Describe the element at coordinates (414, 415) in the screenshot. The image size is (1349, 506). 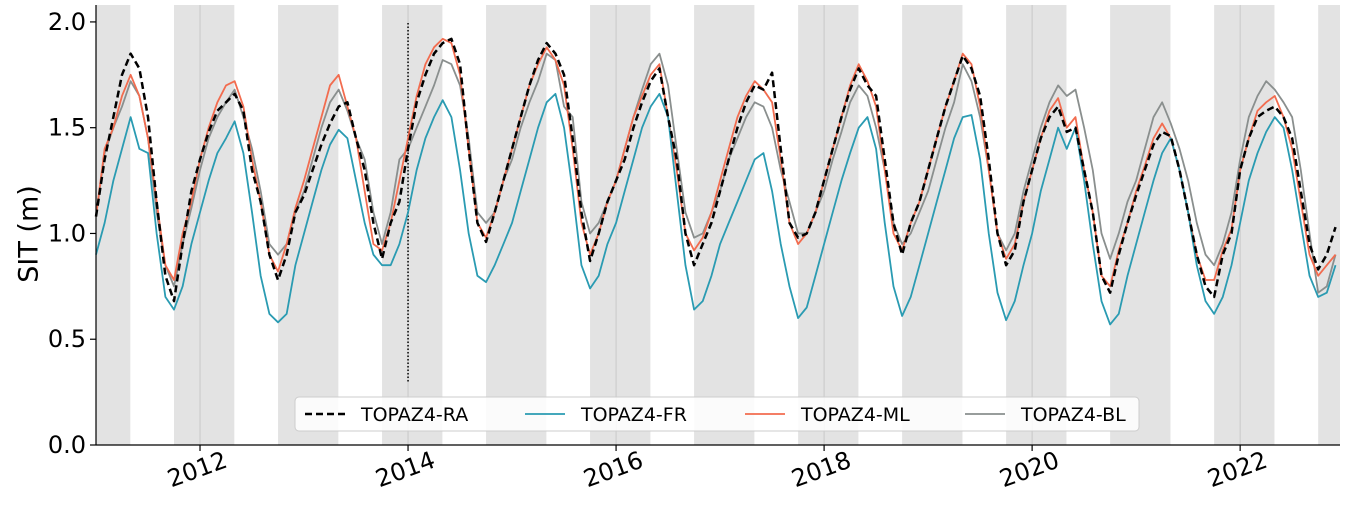
I see `legend-label: TOPAZ4-RA` at that location.